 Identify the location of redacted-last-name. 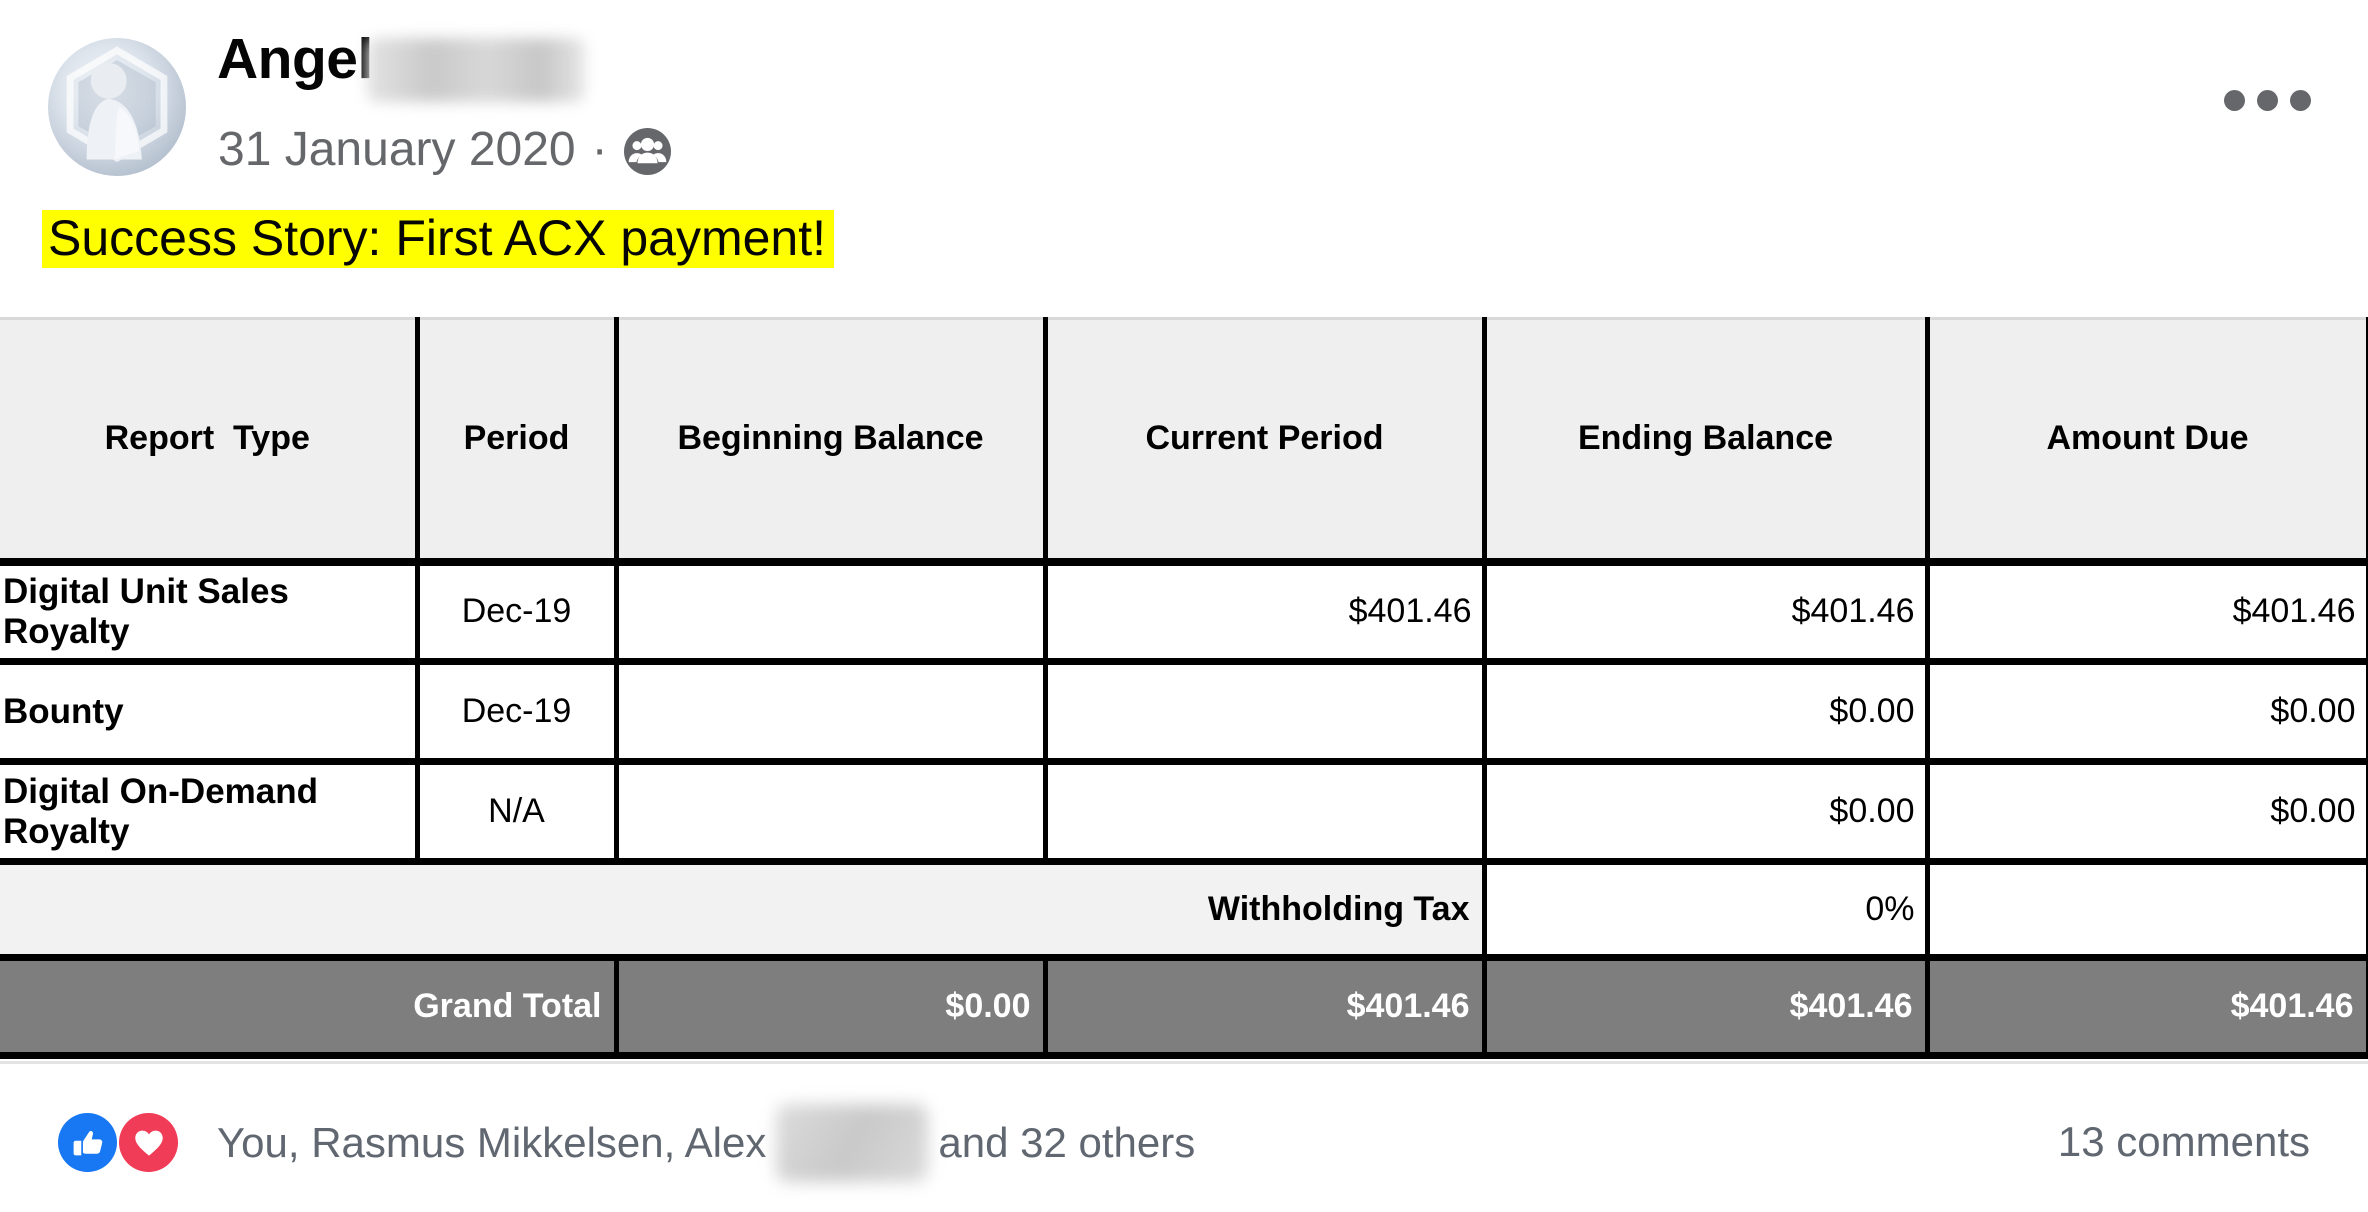
(476, 70).